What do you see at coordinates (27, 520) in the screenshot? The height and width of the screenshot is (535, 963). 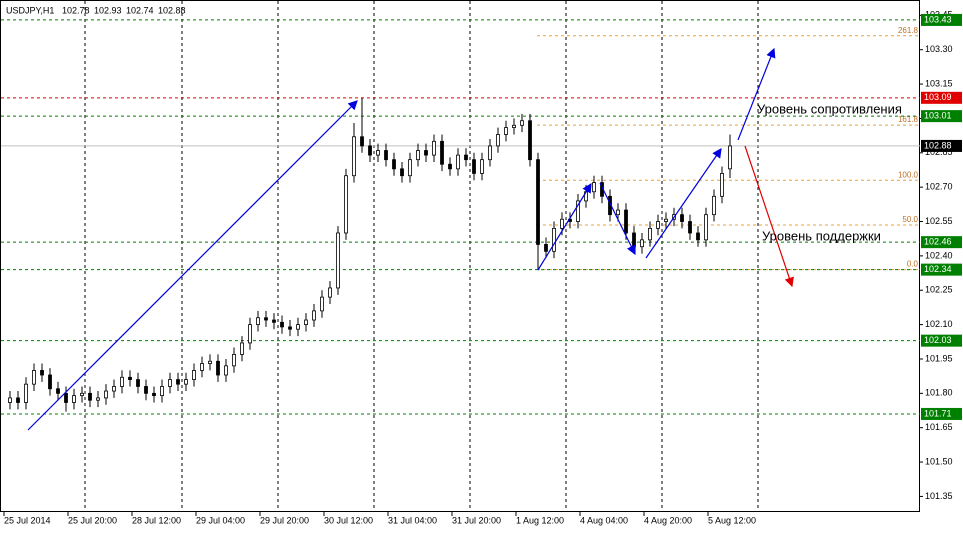 I see `x-tick-label: 25 Jul 2014` at bounding box center [27, 520].